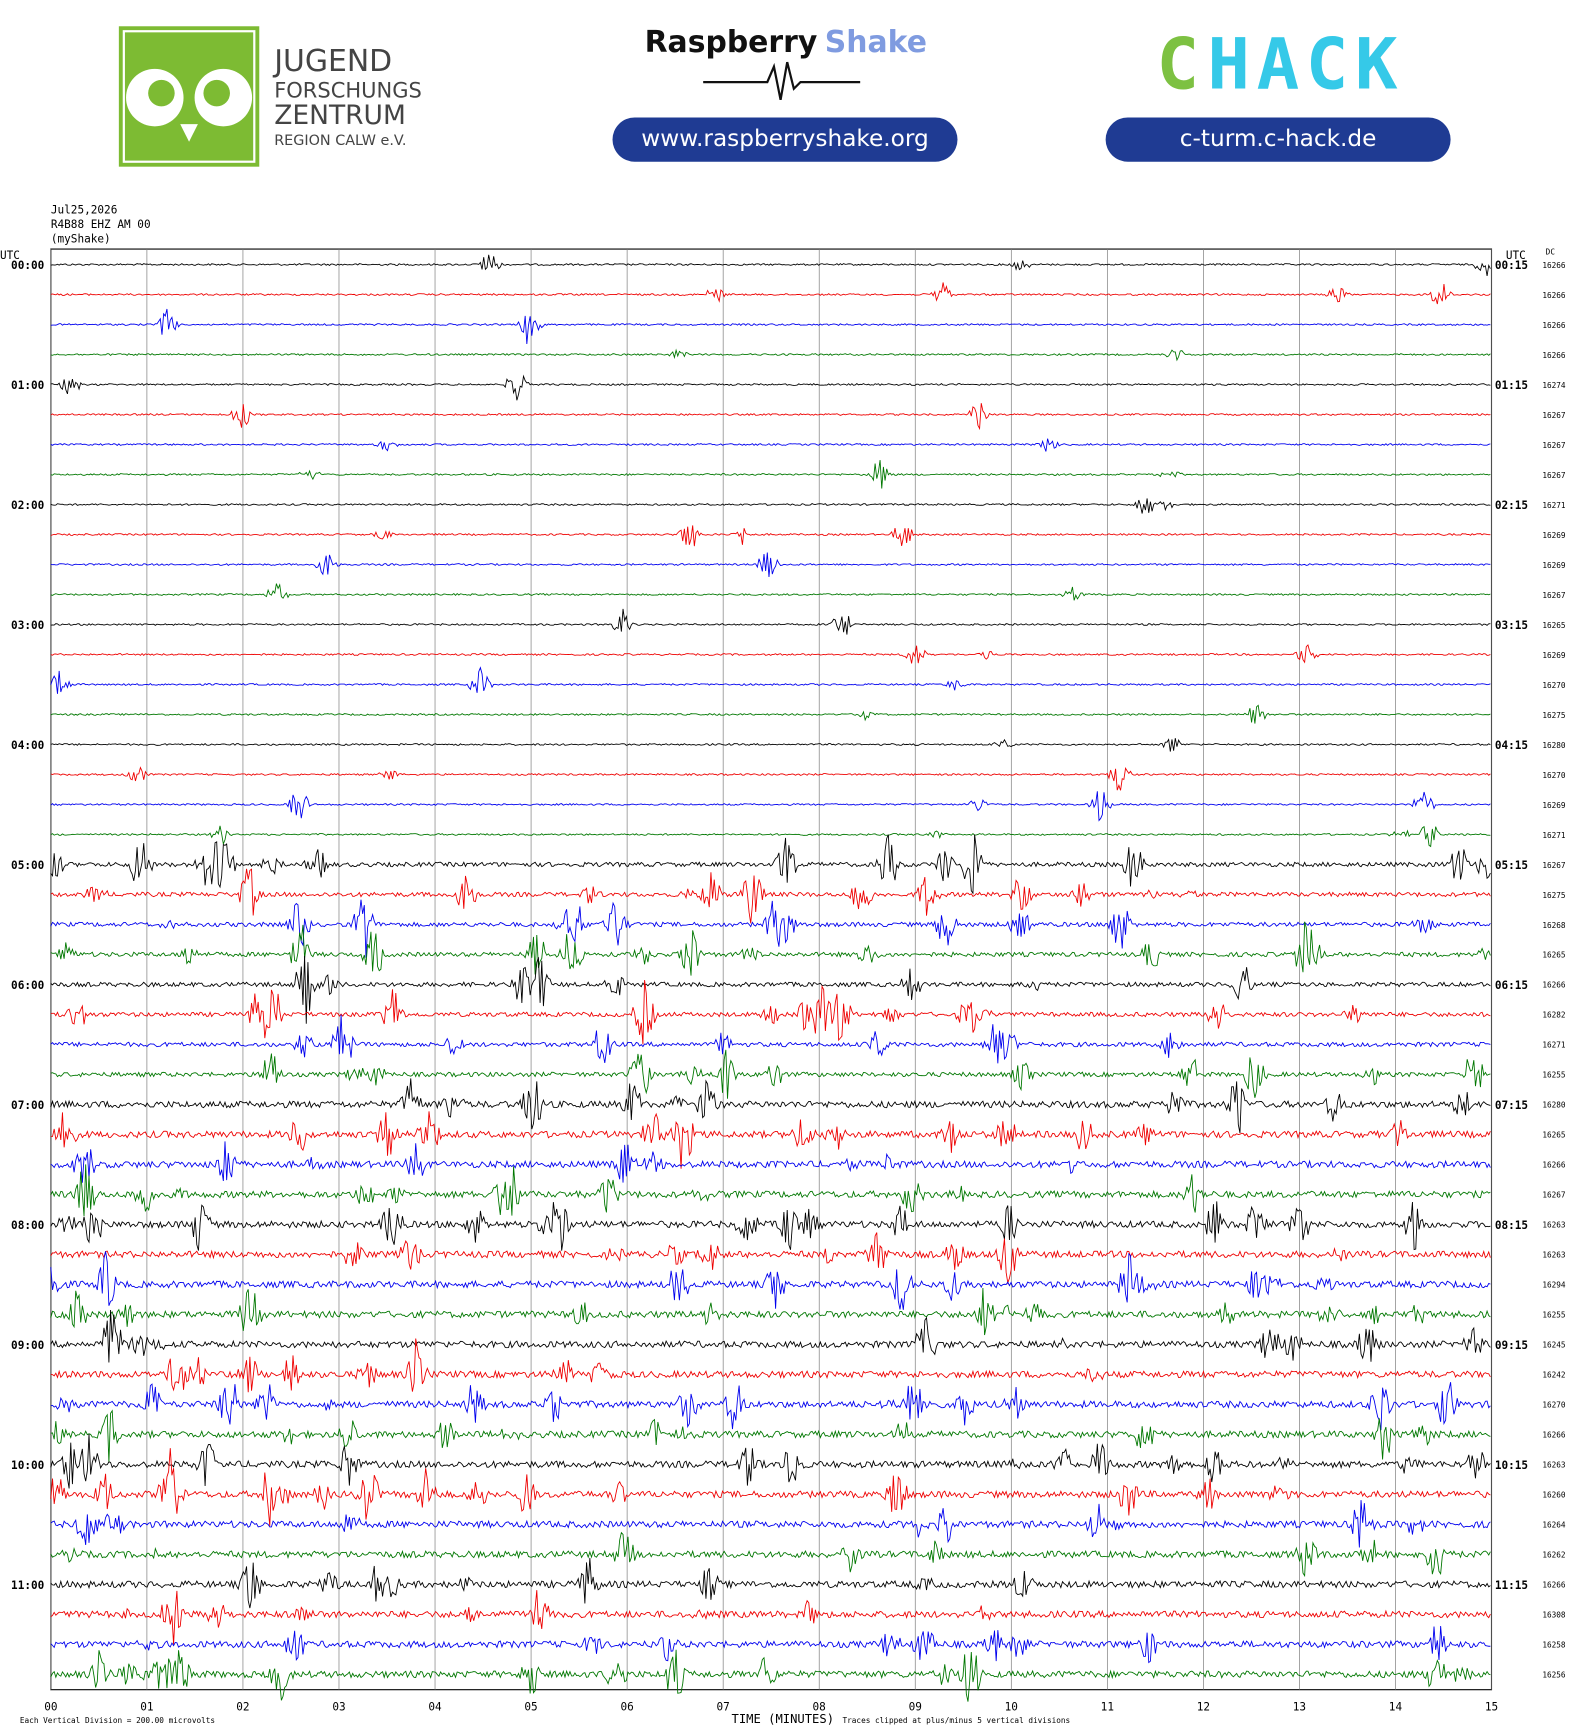  What do you see at coordinates (1107, 1707) in the screenshot?
I see `x-tick-label: 11` at bounding box center [1107, 1707].